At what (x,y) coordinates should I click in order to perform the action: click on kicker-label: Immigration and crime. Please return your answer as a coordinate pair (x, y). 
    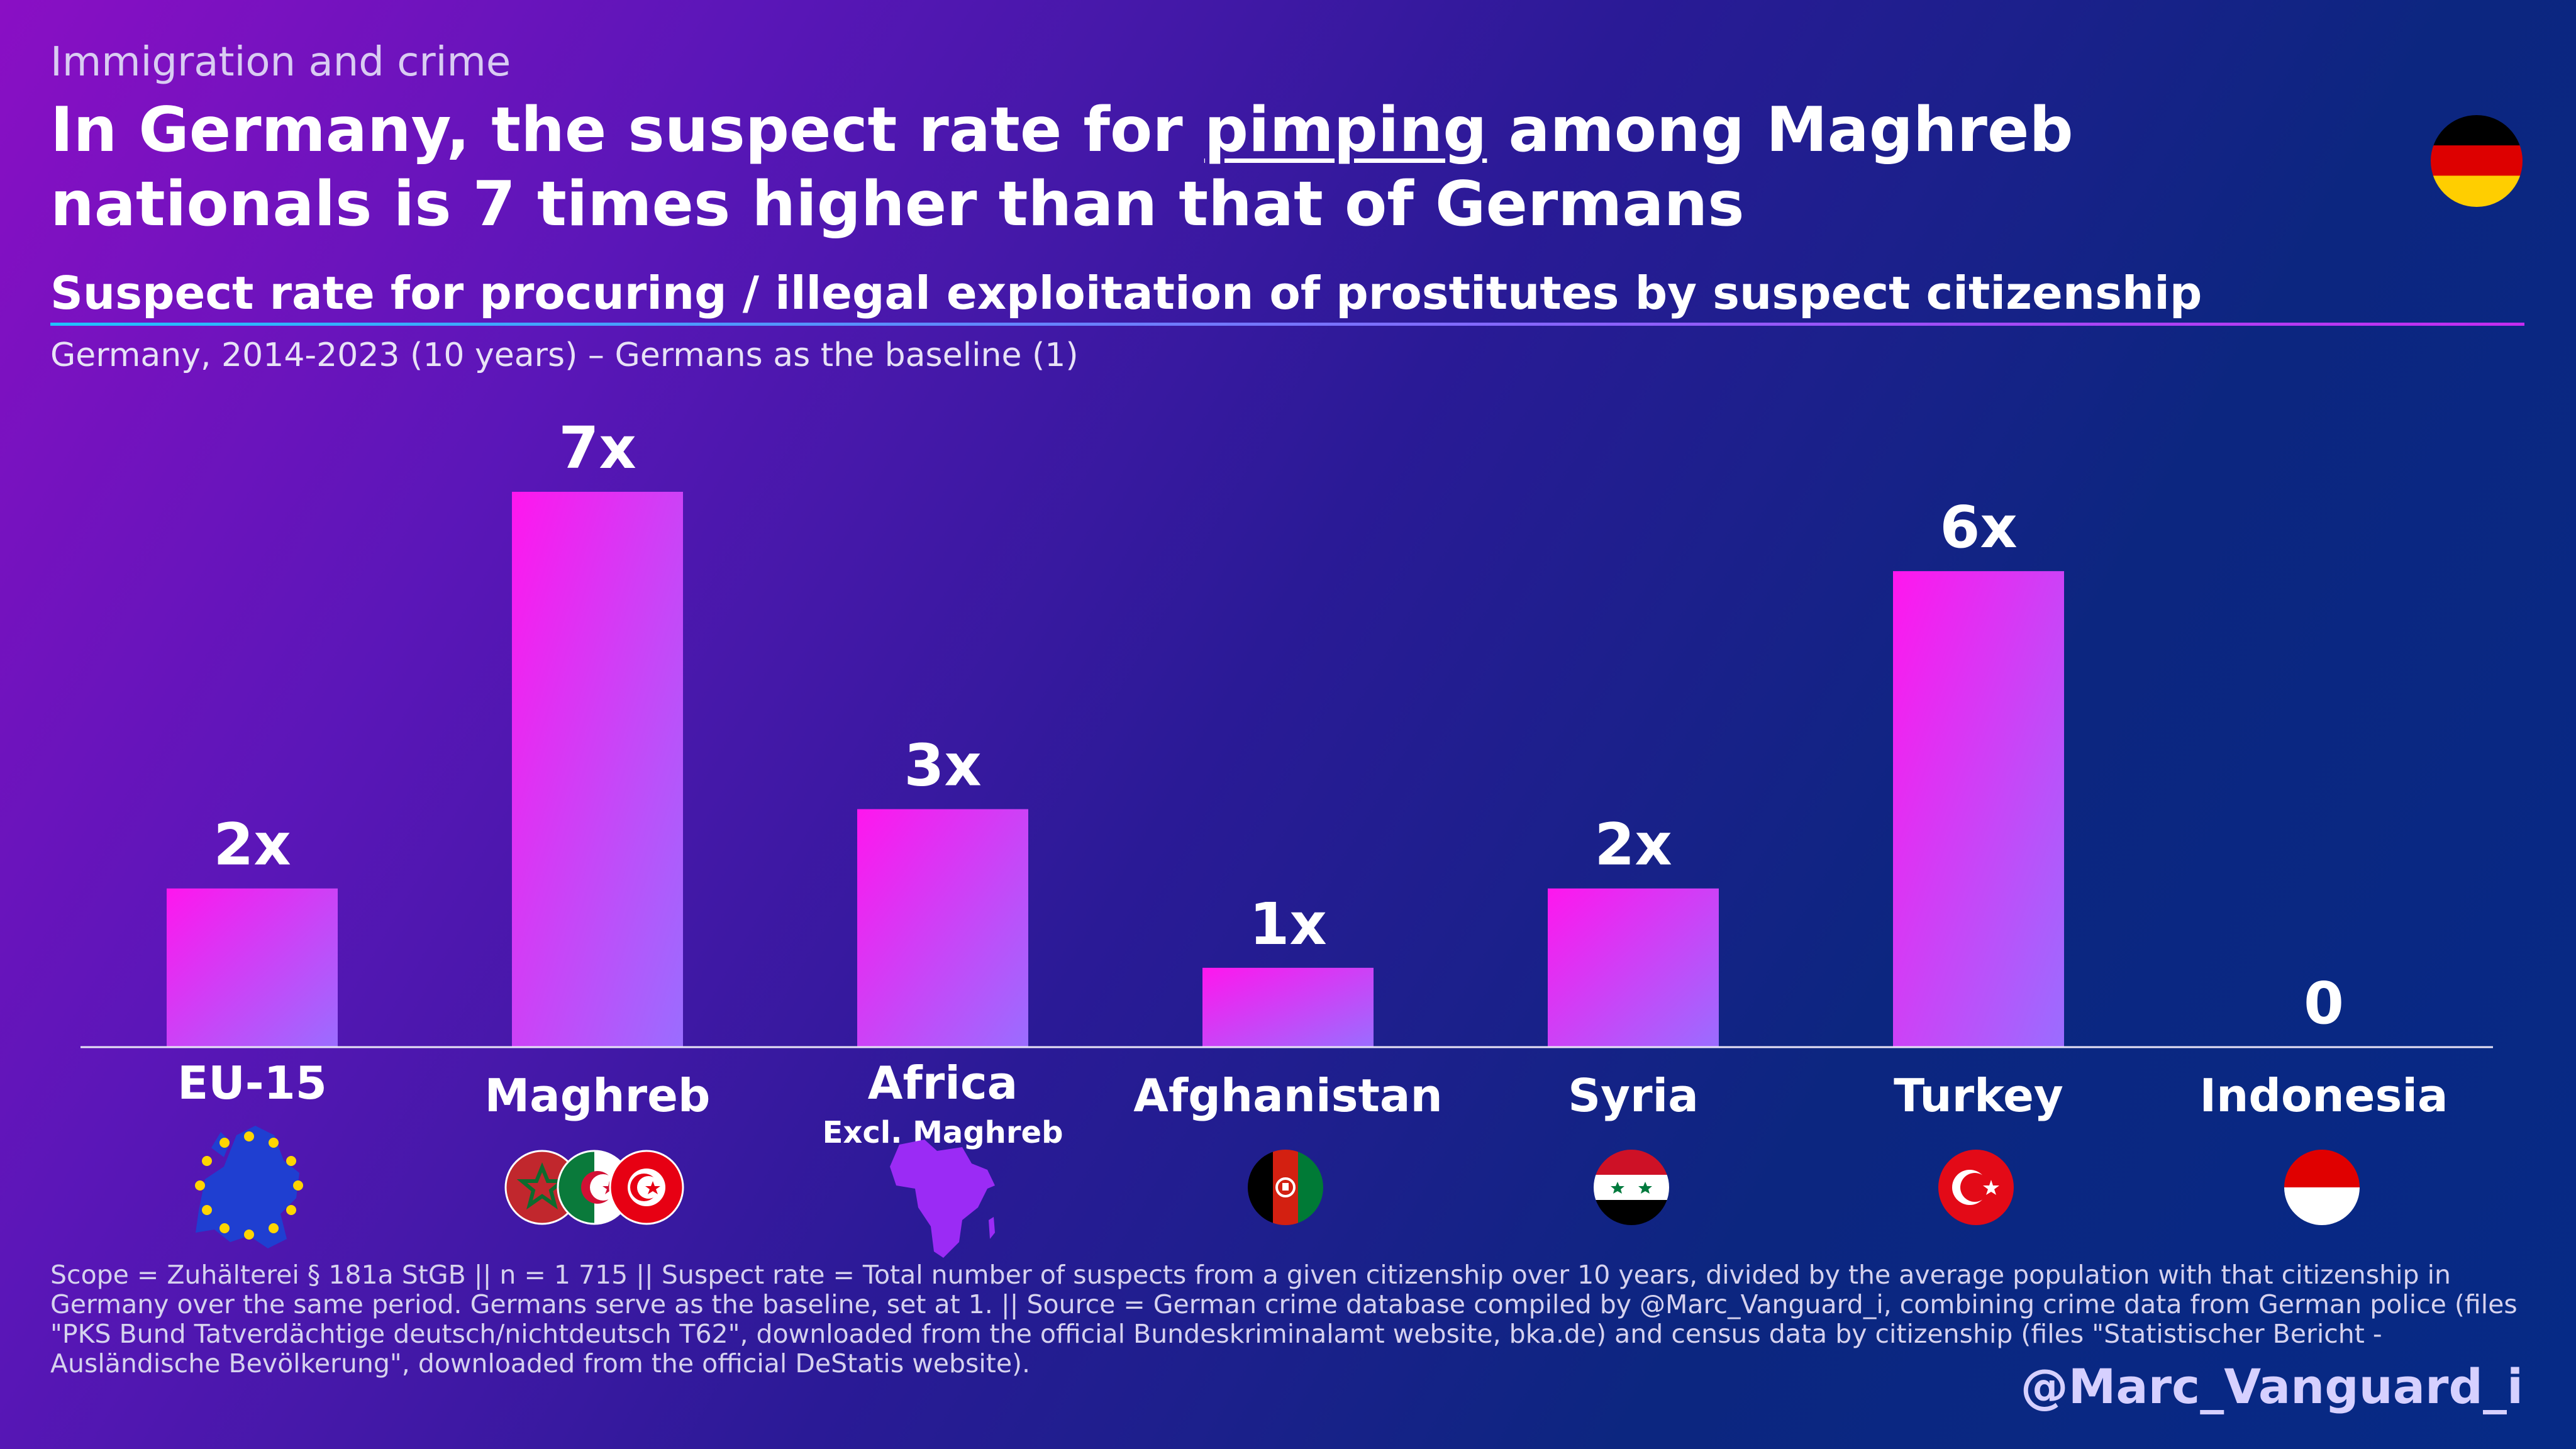
    Looking at the image, I should click on (280, 62).